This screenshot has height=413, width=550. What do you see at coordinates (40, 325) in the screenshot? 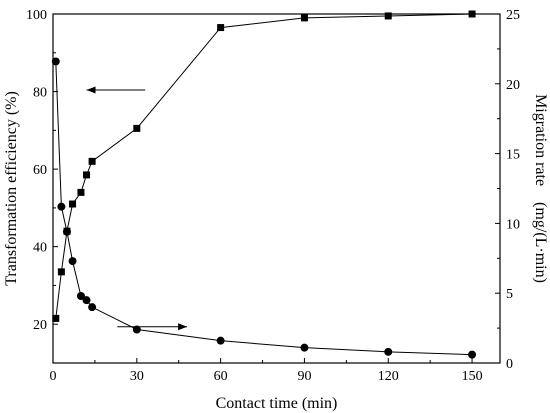
I see `y-left-tick-label: 20` at bounding box center [40, 325].